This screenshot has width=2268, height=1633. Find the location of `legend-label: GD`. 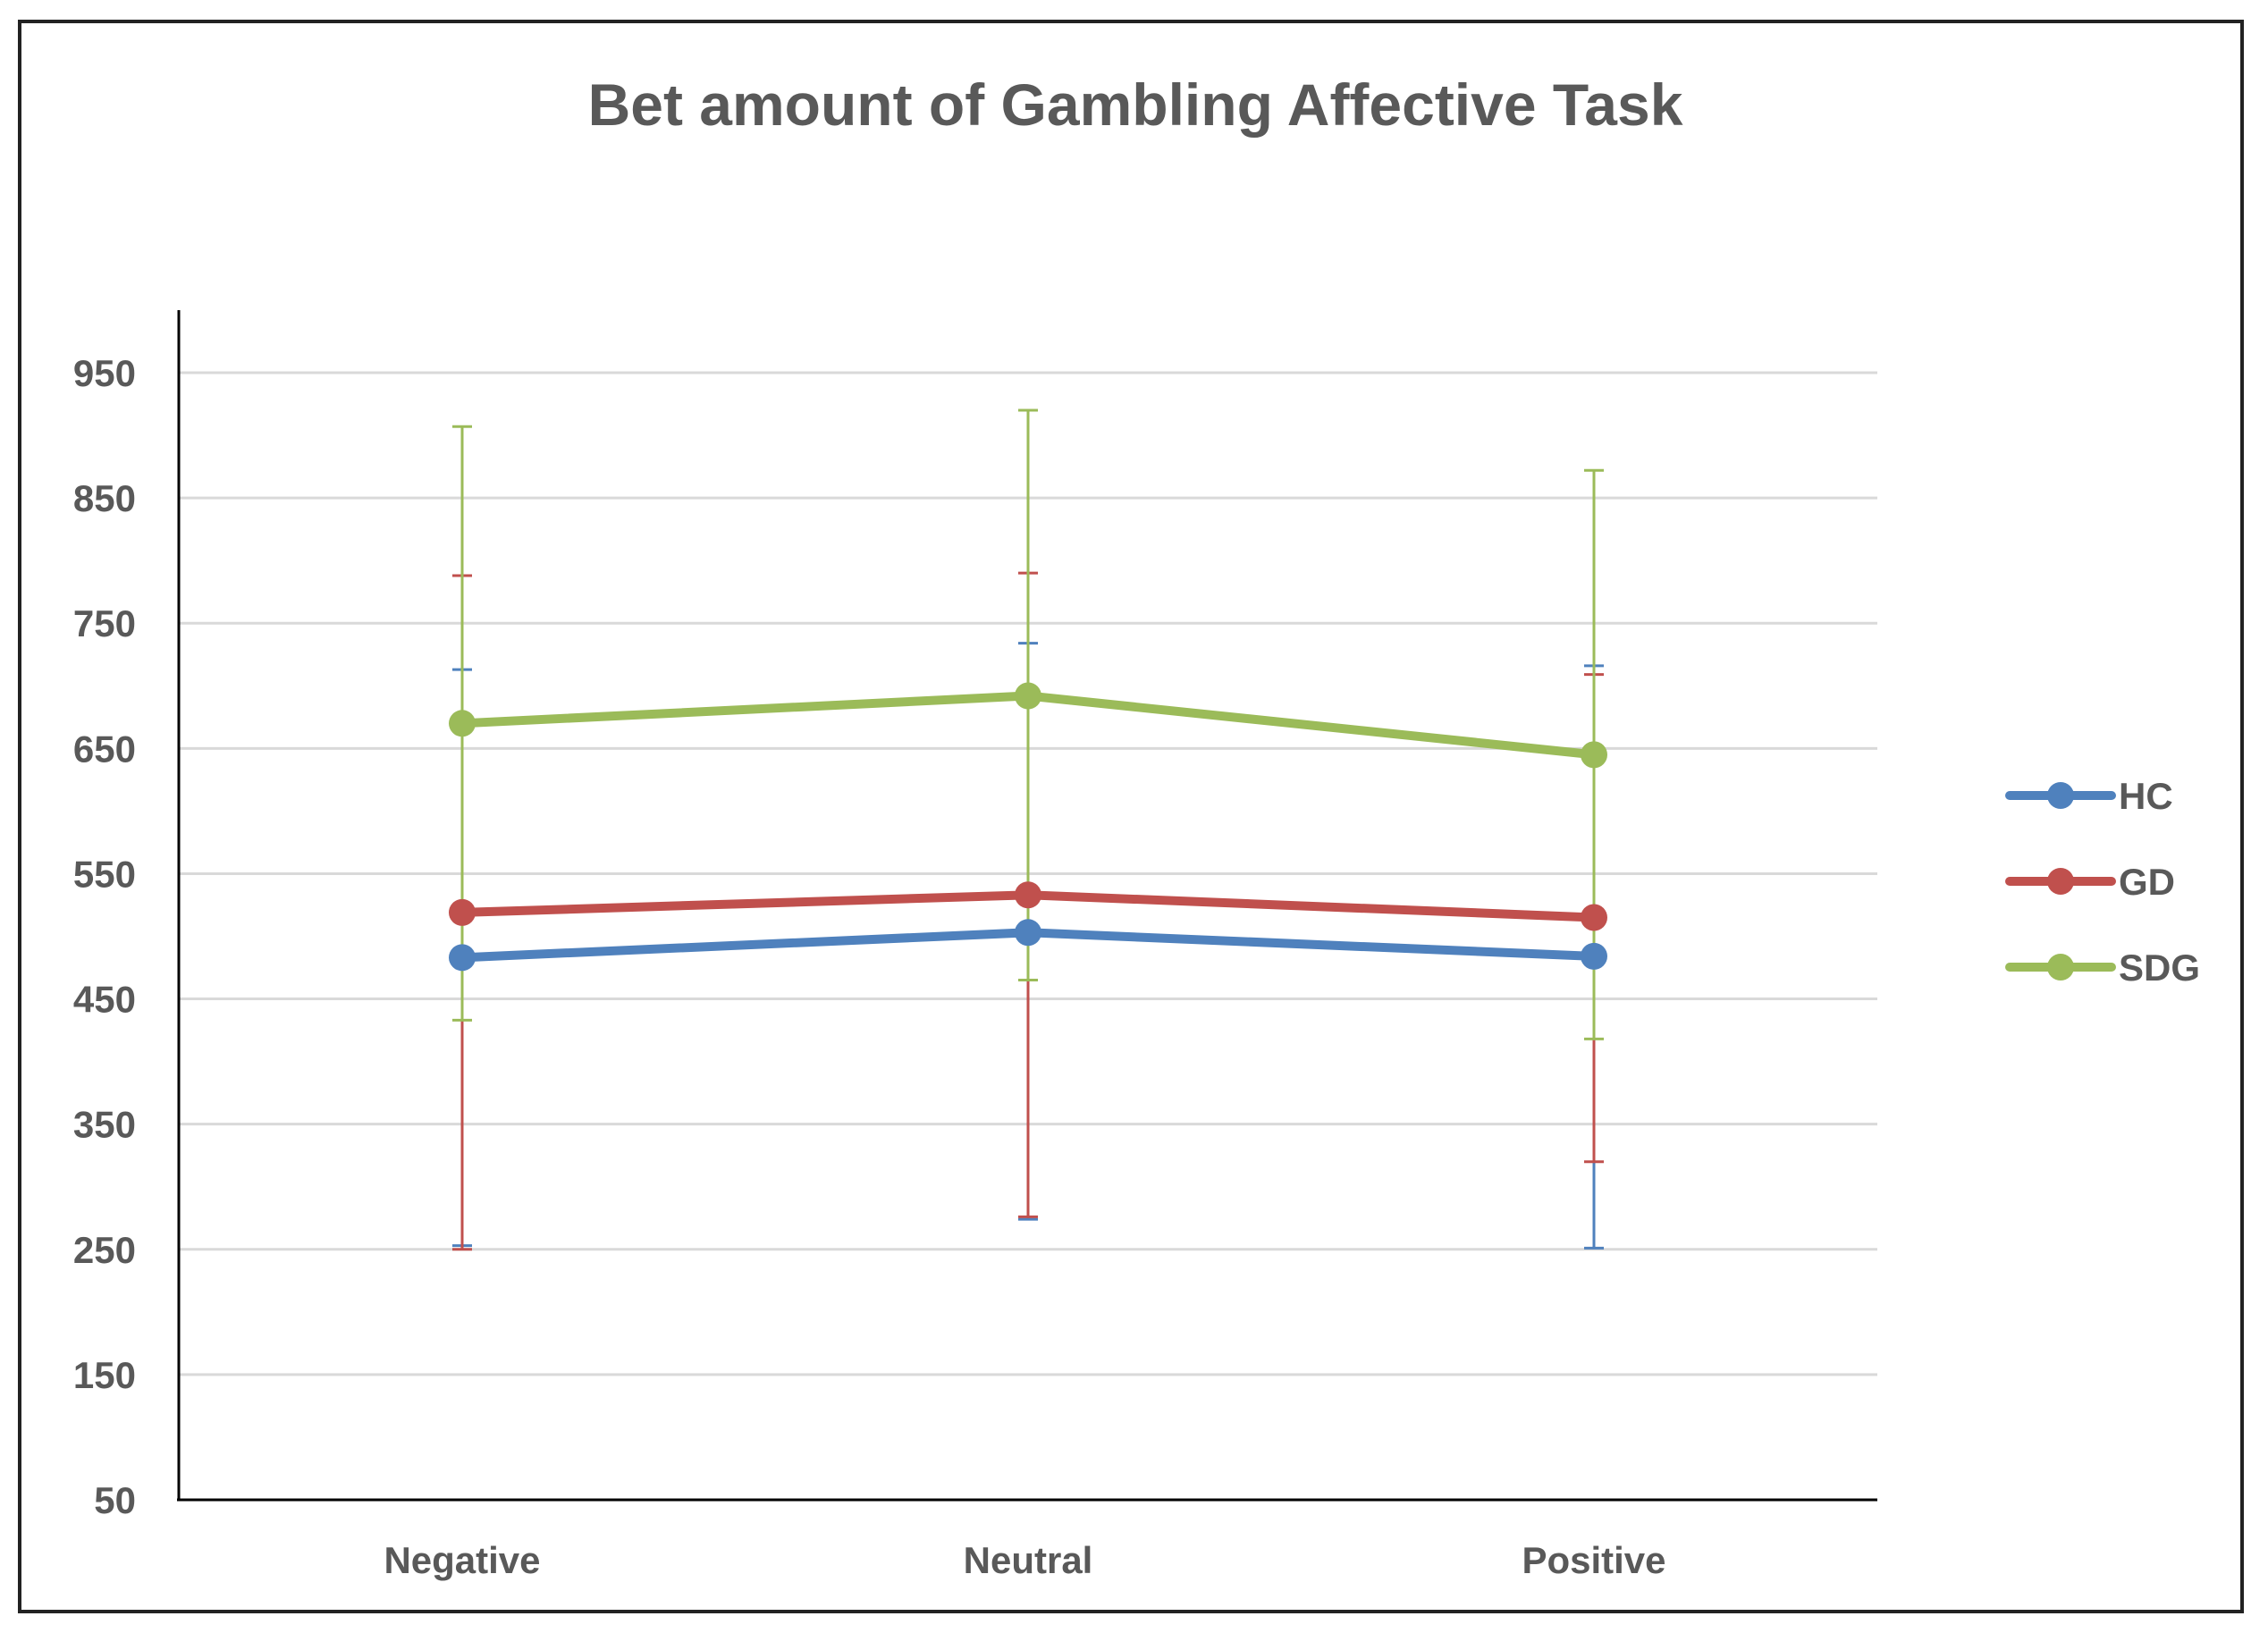

legend-label: GD is located at coordinates (2147, 882).